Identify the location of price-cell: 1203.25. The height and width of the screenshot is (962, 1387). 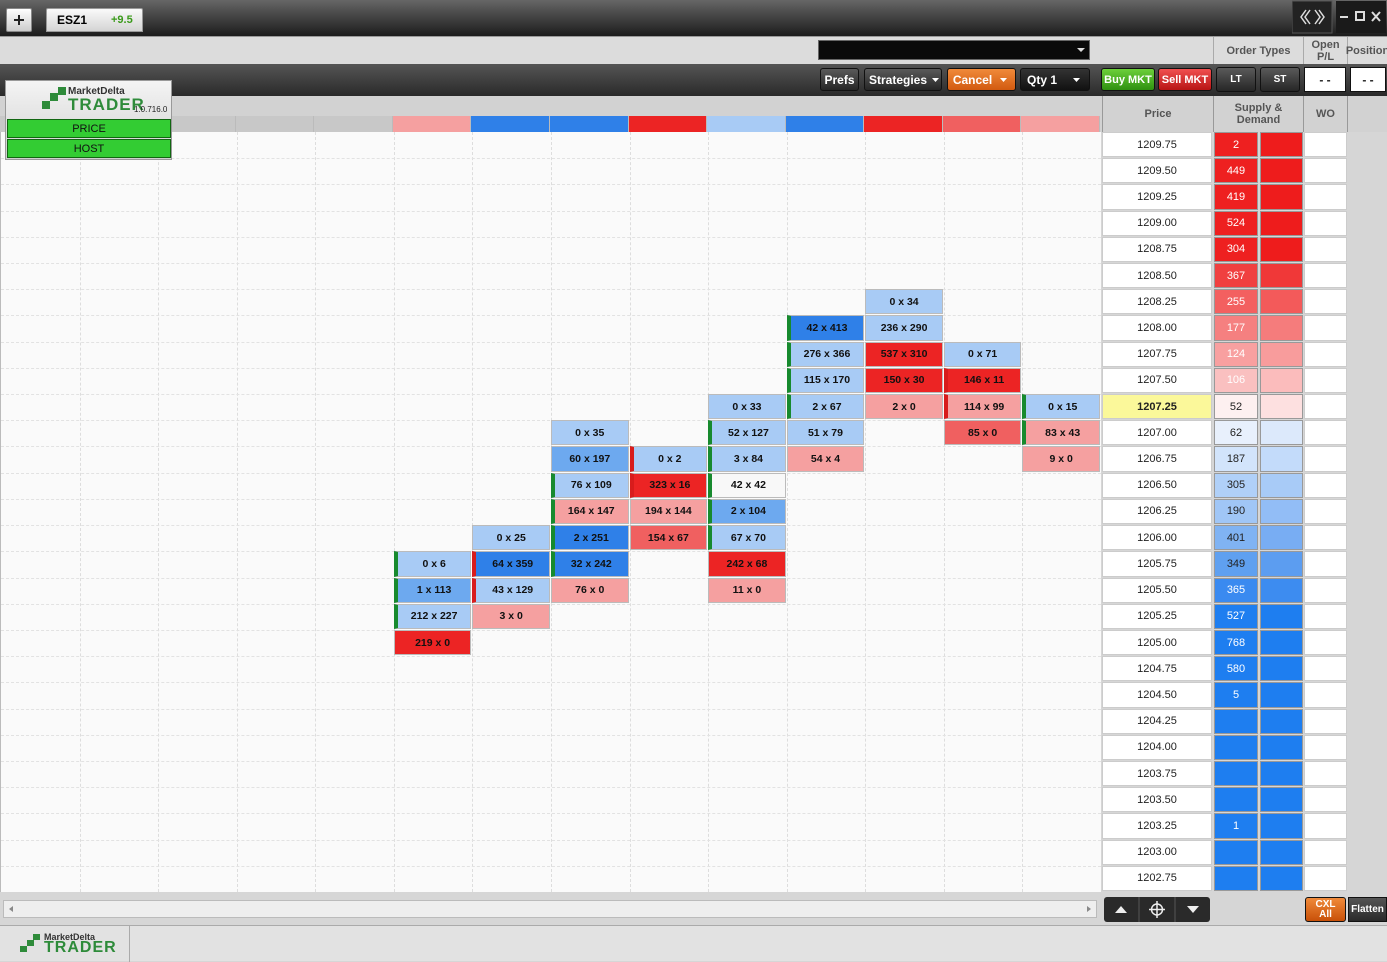
(1157, 826).